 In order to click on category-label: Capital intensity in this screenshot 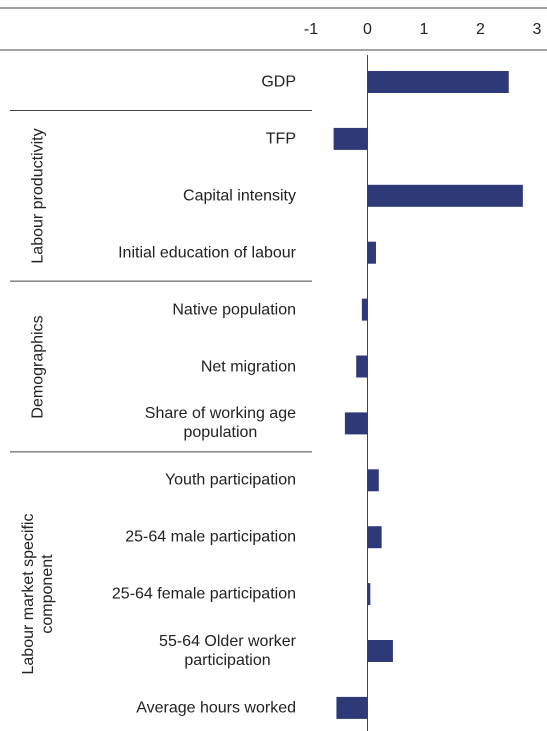, I will do `click(239, 196)`.